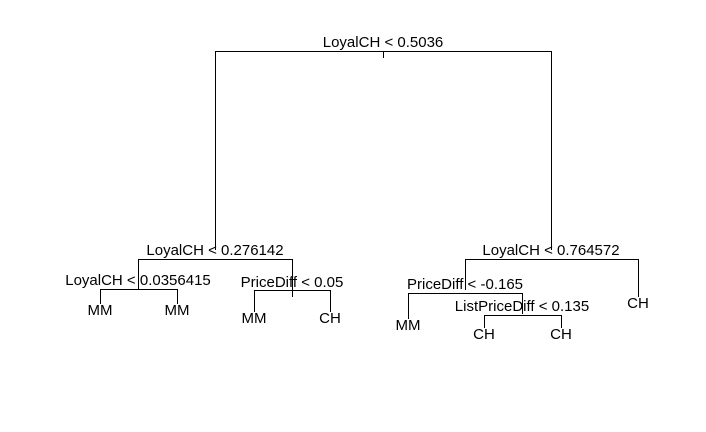 This screenshot has height=432, width=706. I want to click on split-right-left, so click(465, 306).